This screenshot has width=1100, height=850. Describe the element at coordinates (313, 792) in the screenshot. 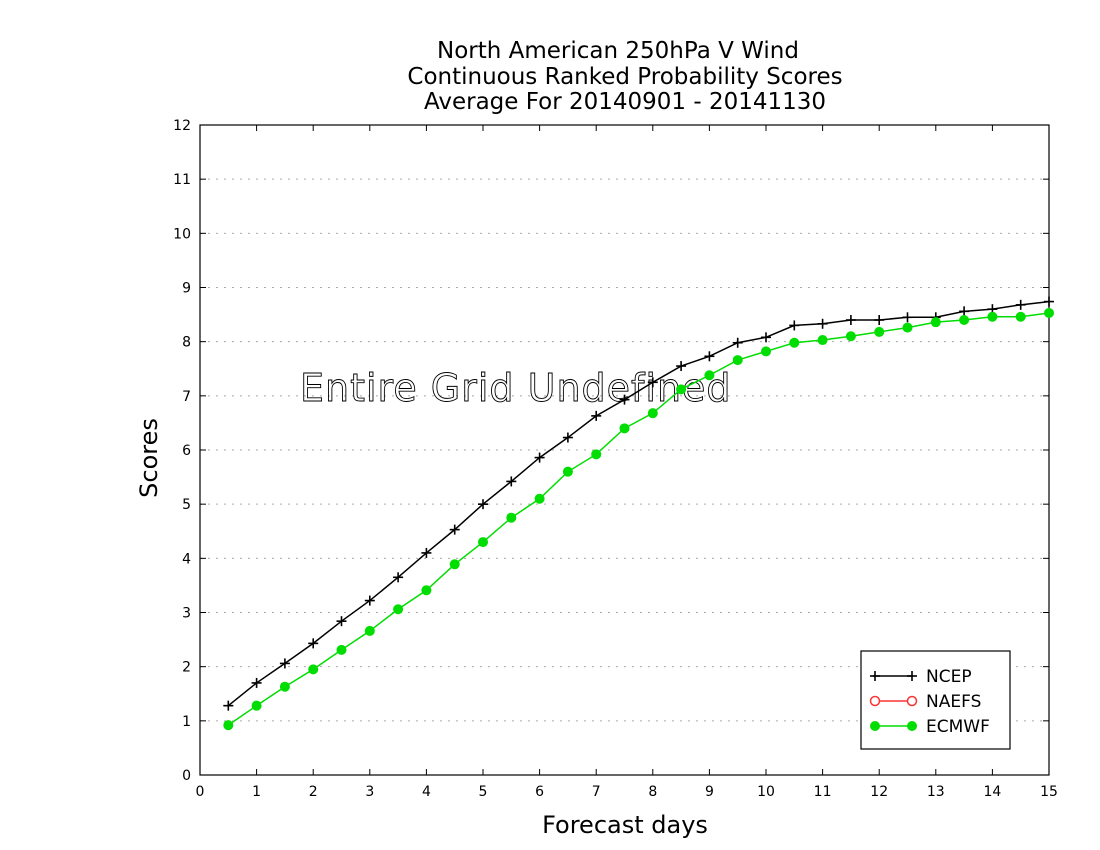

I see `x-tick-label: 2` at that location.